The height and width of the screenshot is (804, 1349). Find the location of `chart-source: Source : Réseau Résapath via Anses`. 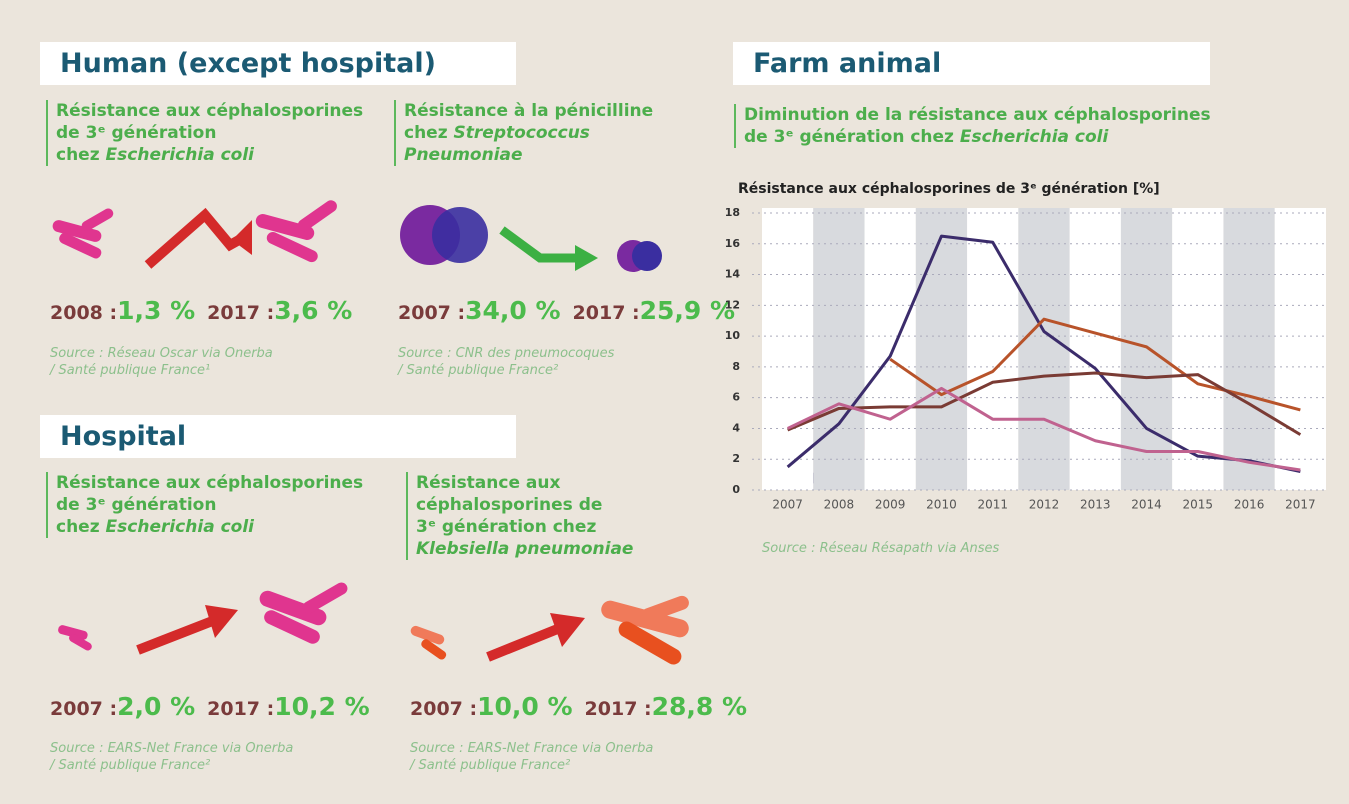

chart-source: Source : Réseau Résapath via Anses is located at coordinates (881, 548).